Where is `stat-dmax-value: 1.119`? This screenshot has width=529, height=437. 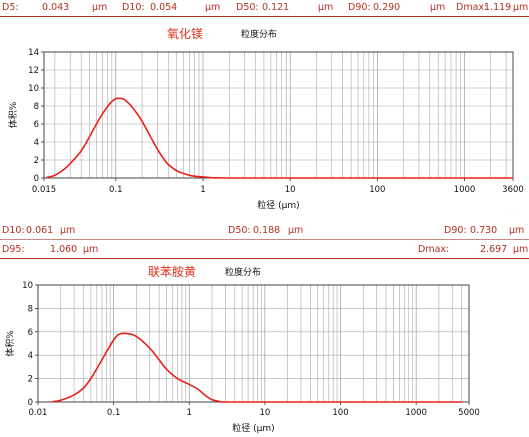
stat-dmax-value: 1.119 is located at coordinates (498, 7).